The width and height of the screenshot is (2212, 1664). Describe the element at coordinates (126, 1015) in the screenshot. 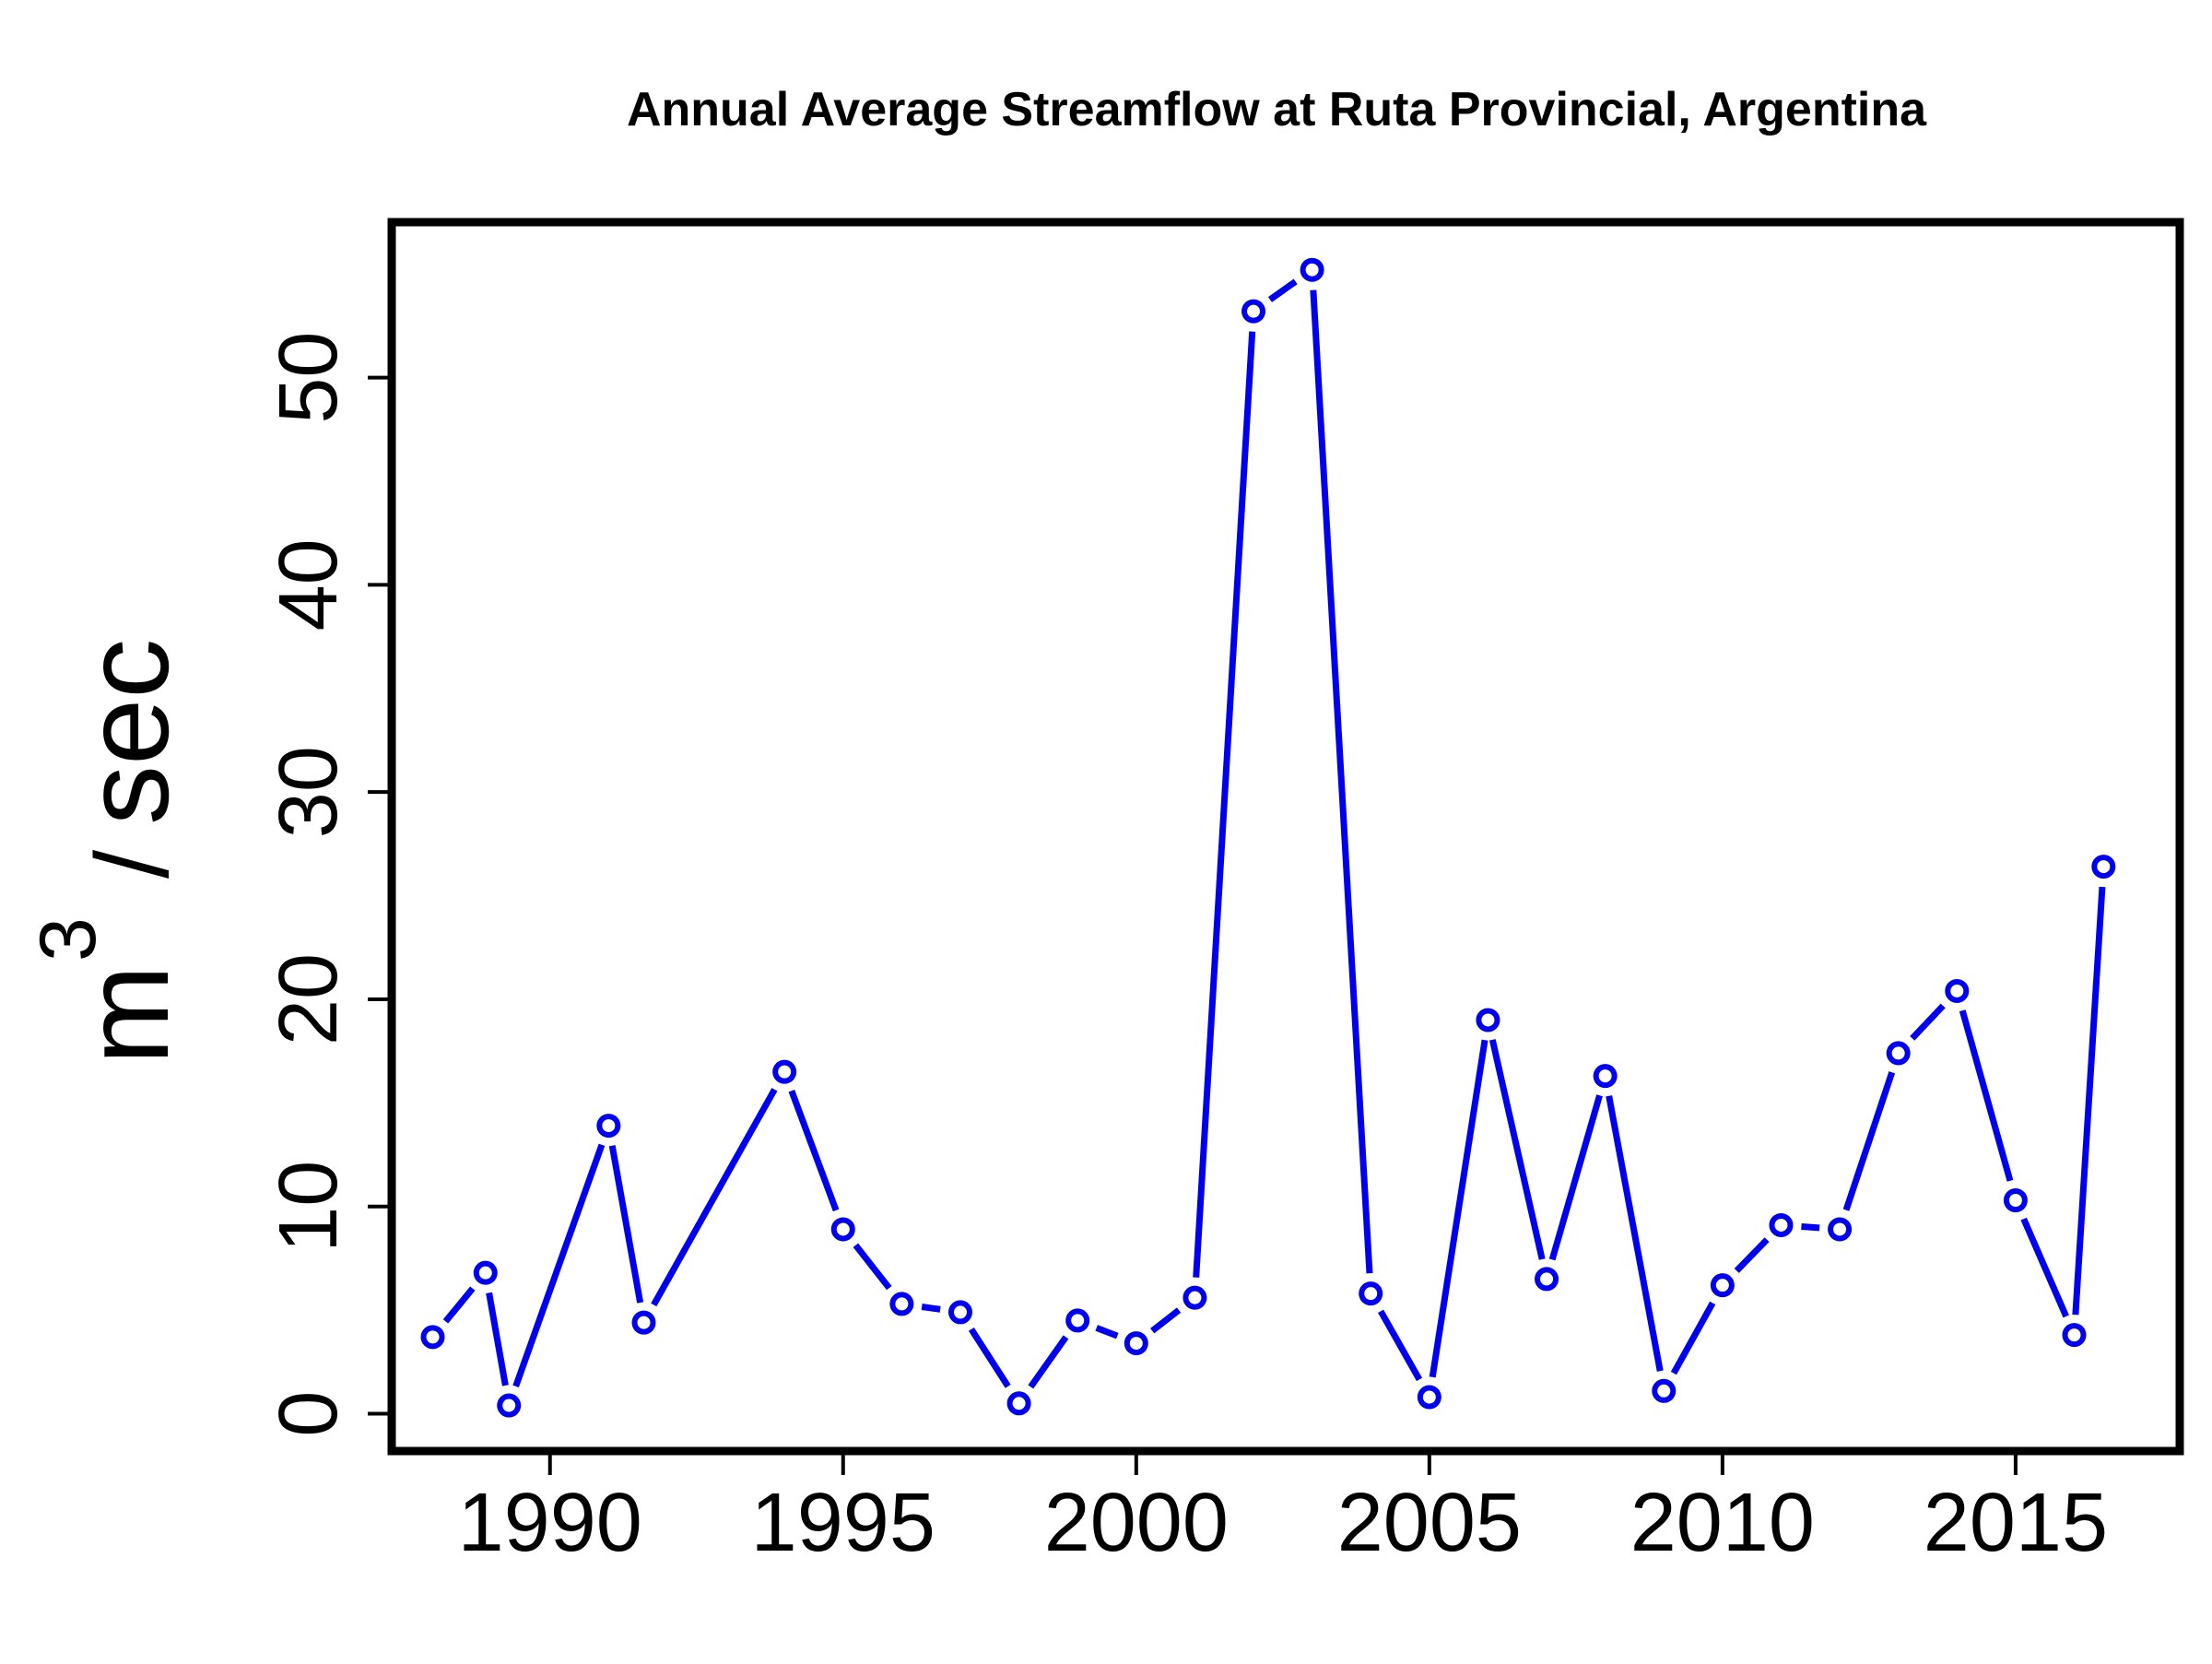

I see `y-axis-label-base: m` at that location.